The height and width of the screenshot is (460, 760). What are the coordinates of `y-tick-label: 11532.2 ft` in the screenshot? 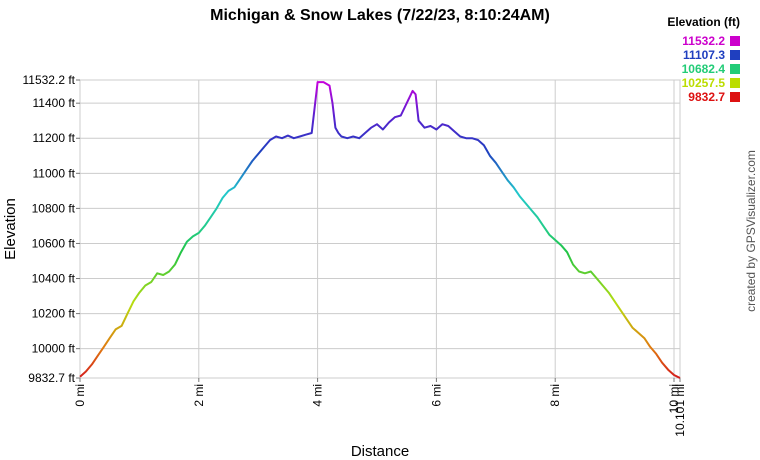 It's located at (49, 80).